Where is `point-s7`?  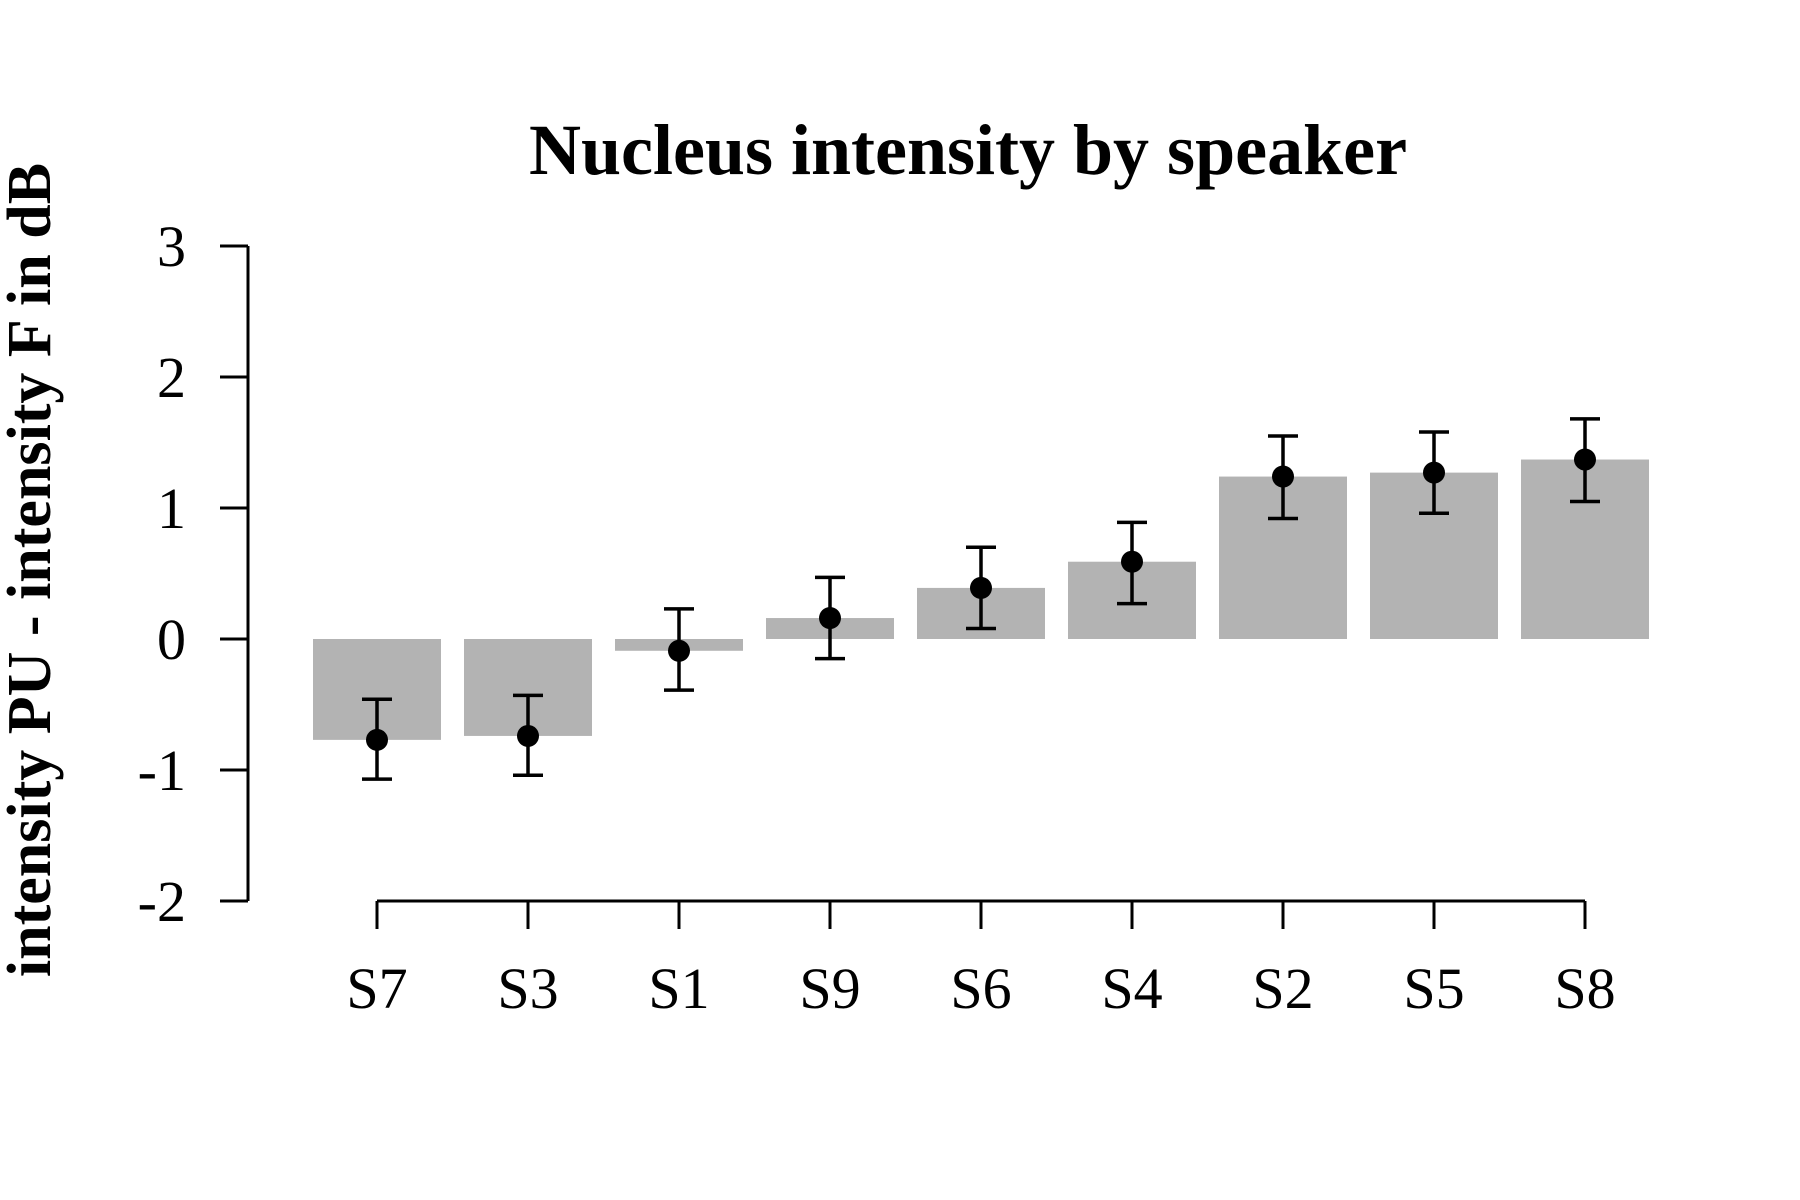
point-s7 is located at coordinates (377, 739).